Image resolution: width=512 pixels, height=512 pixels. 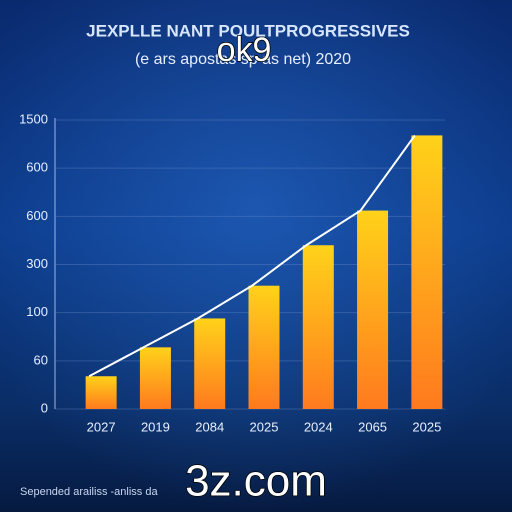 What do you see at coordinates (44, 407) in the screenshot?
I see `y-tick-label: 0` at bounding box center [44, 407].